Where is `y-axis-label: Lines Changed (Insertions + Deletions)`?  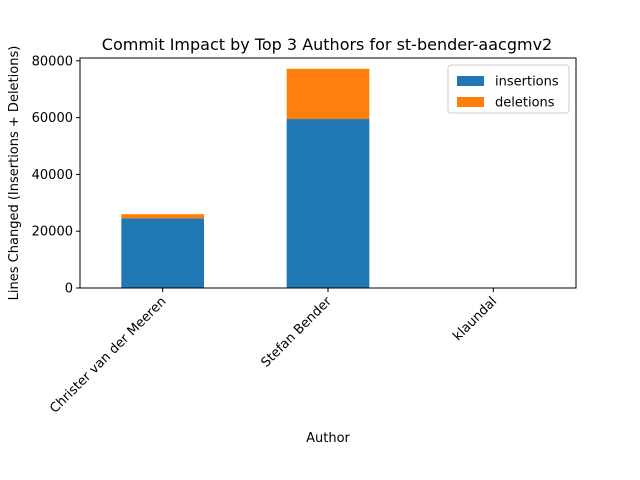 y-axis-label: Lines Changed (Insertions + Deletions) is located at coordinates (14, 173).